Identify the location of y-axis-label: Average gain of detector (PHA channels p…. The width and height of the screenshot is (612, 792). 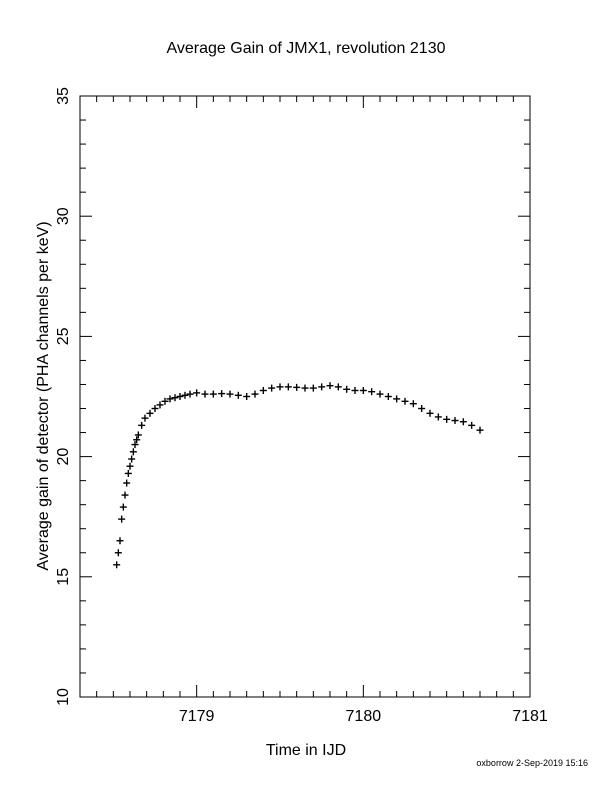
(43, 395).